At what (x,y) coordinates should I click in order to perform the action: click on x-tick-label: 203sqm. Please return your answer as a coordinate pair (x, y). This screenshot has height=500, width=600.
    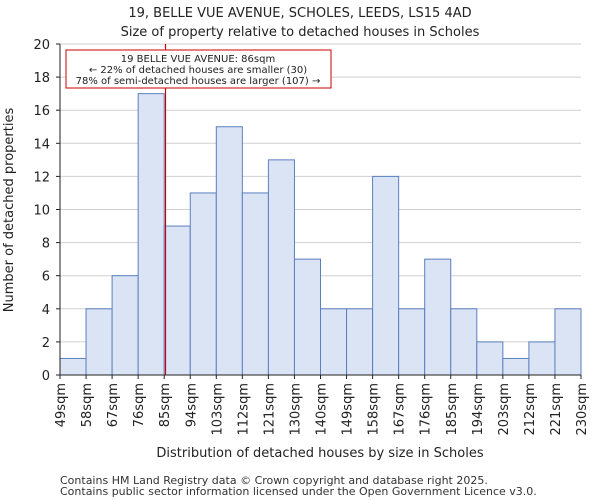
    Looking at the image, I should click on (504, 409).